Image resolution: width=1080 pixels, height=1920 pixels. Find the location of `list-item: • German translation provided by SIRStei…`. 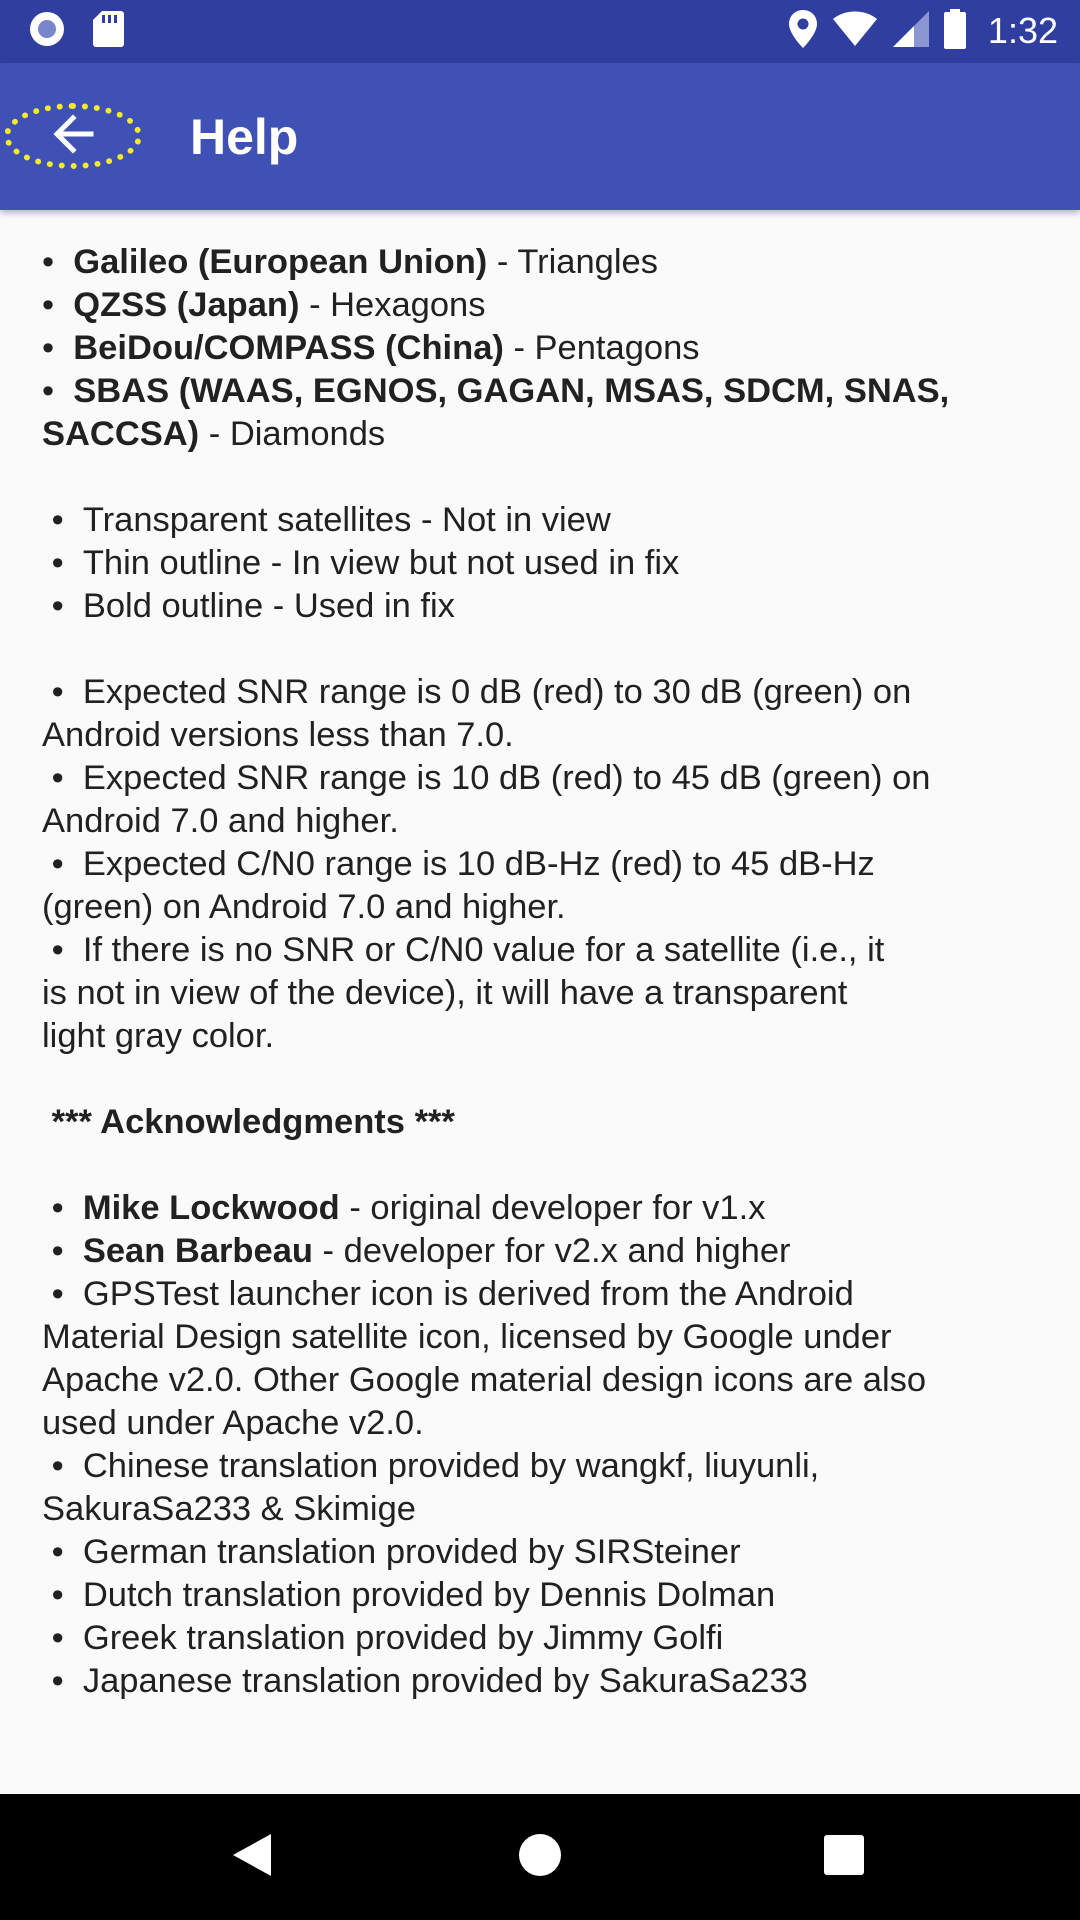

list-item: • German translation provided by SIRStei… is located at coordinates (547, 1552).